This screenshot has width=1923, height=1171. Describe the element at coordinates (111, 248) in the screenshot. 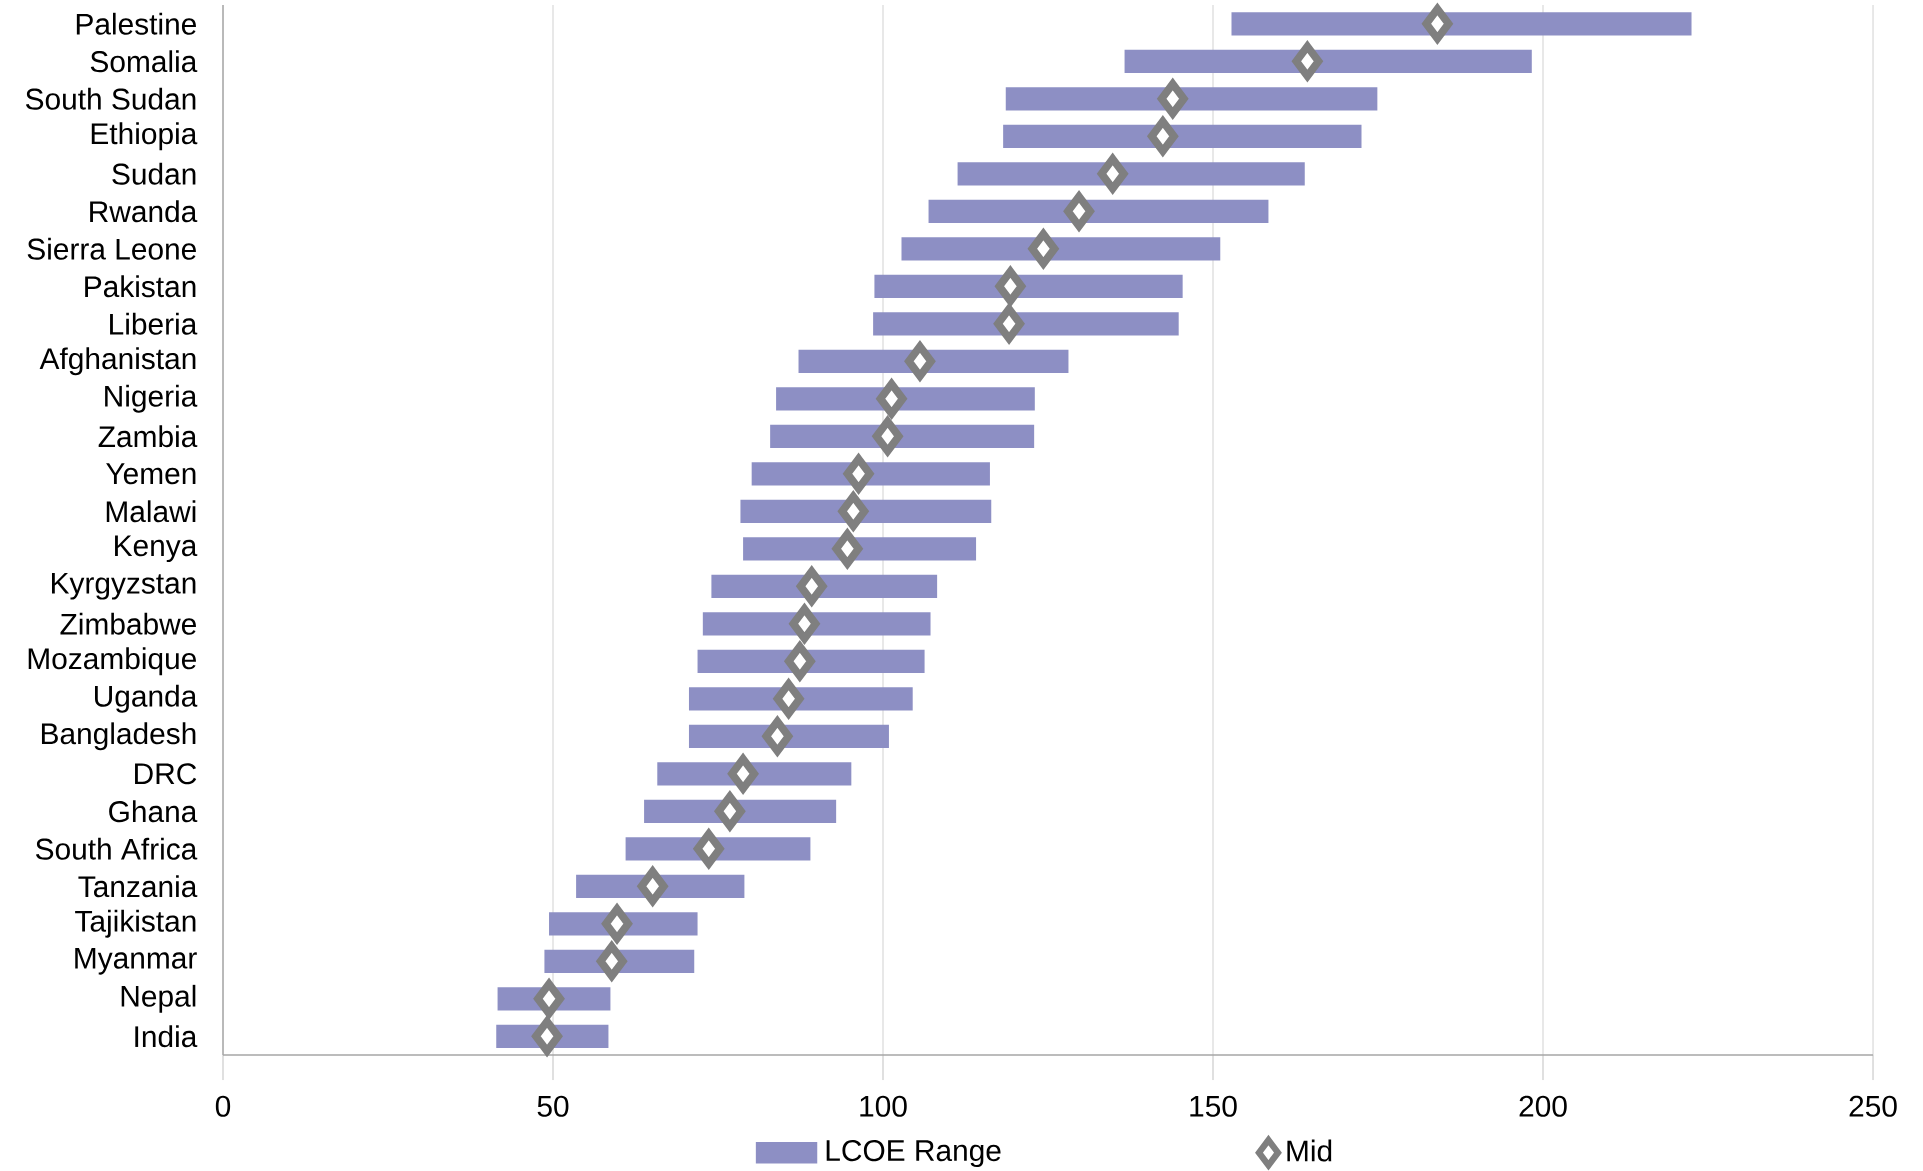

I see `y-tick-label: Sierra Leone` at that location.